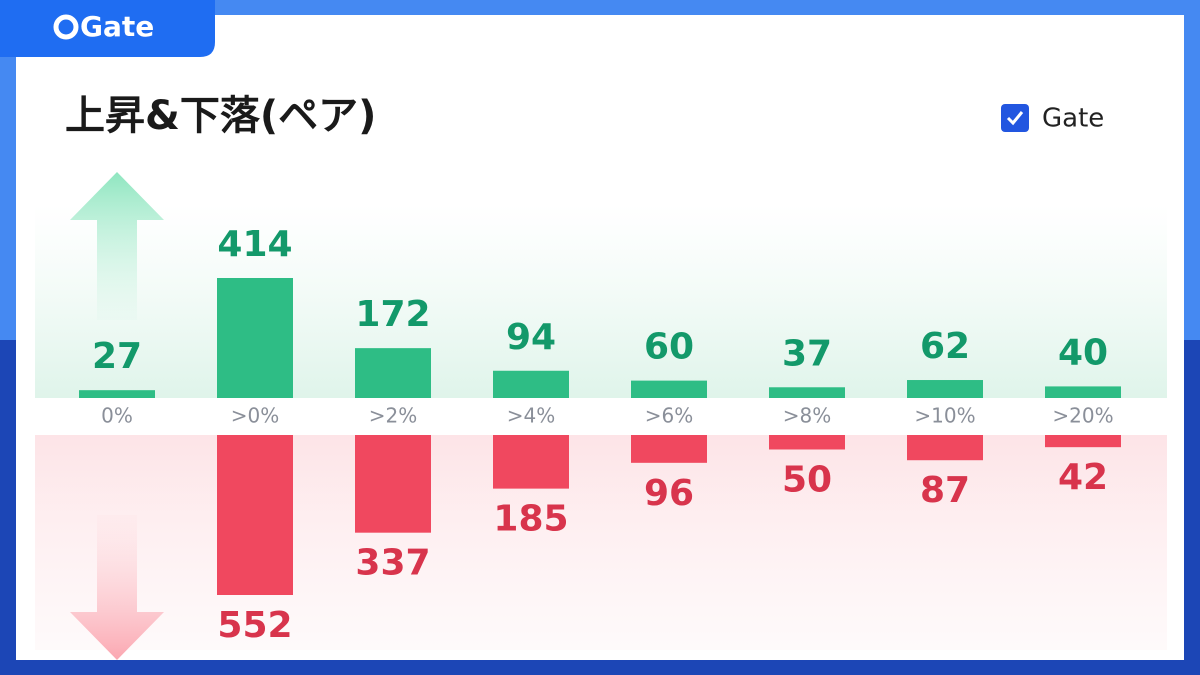 This screenshot has width=1200, height=675. Describe the element at coordinates (1083, 477) in the screenshot. I see `value-label: 42` at that location.